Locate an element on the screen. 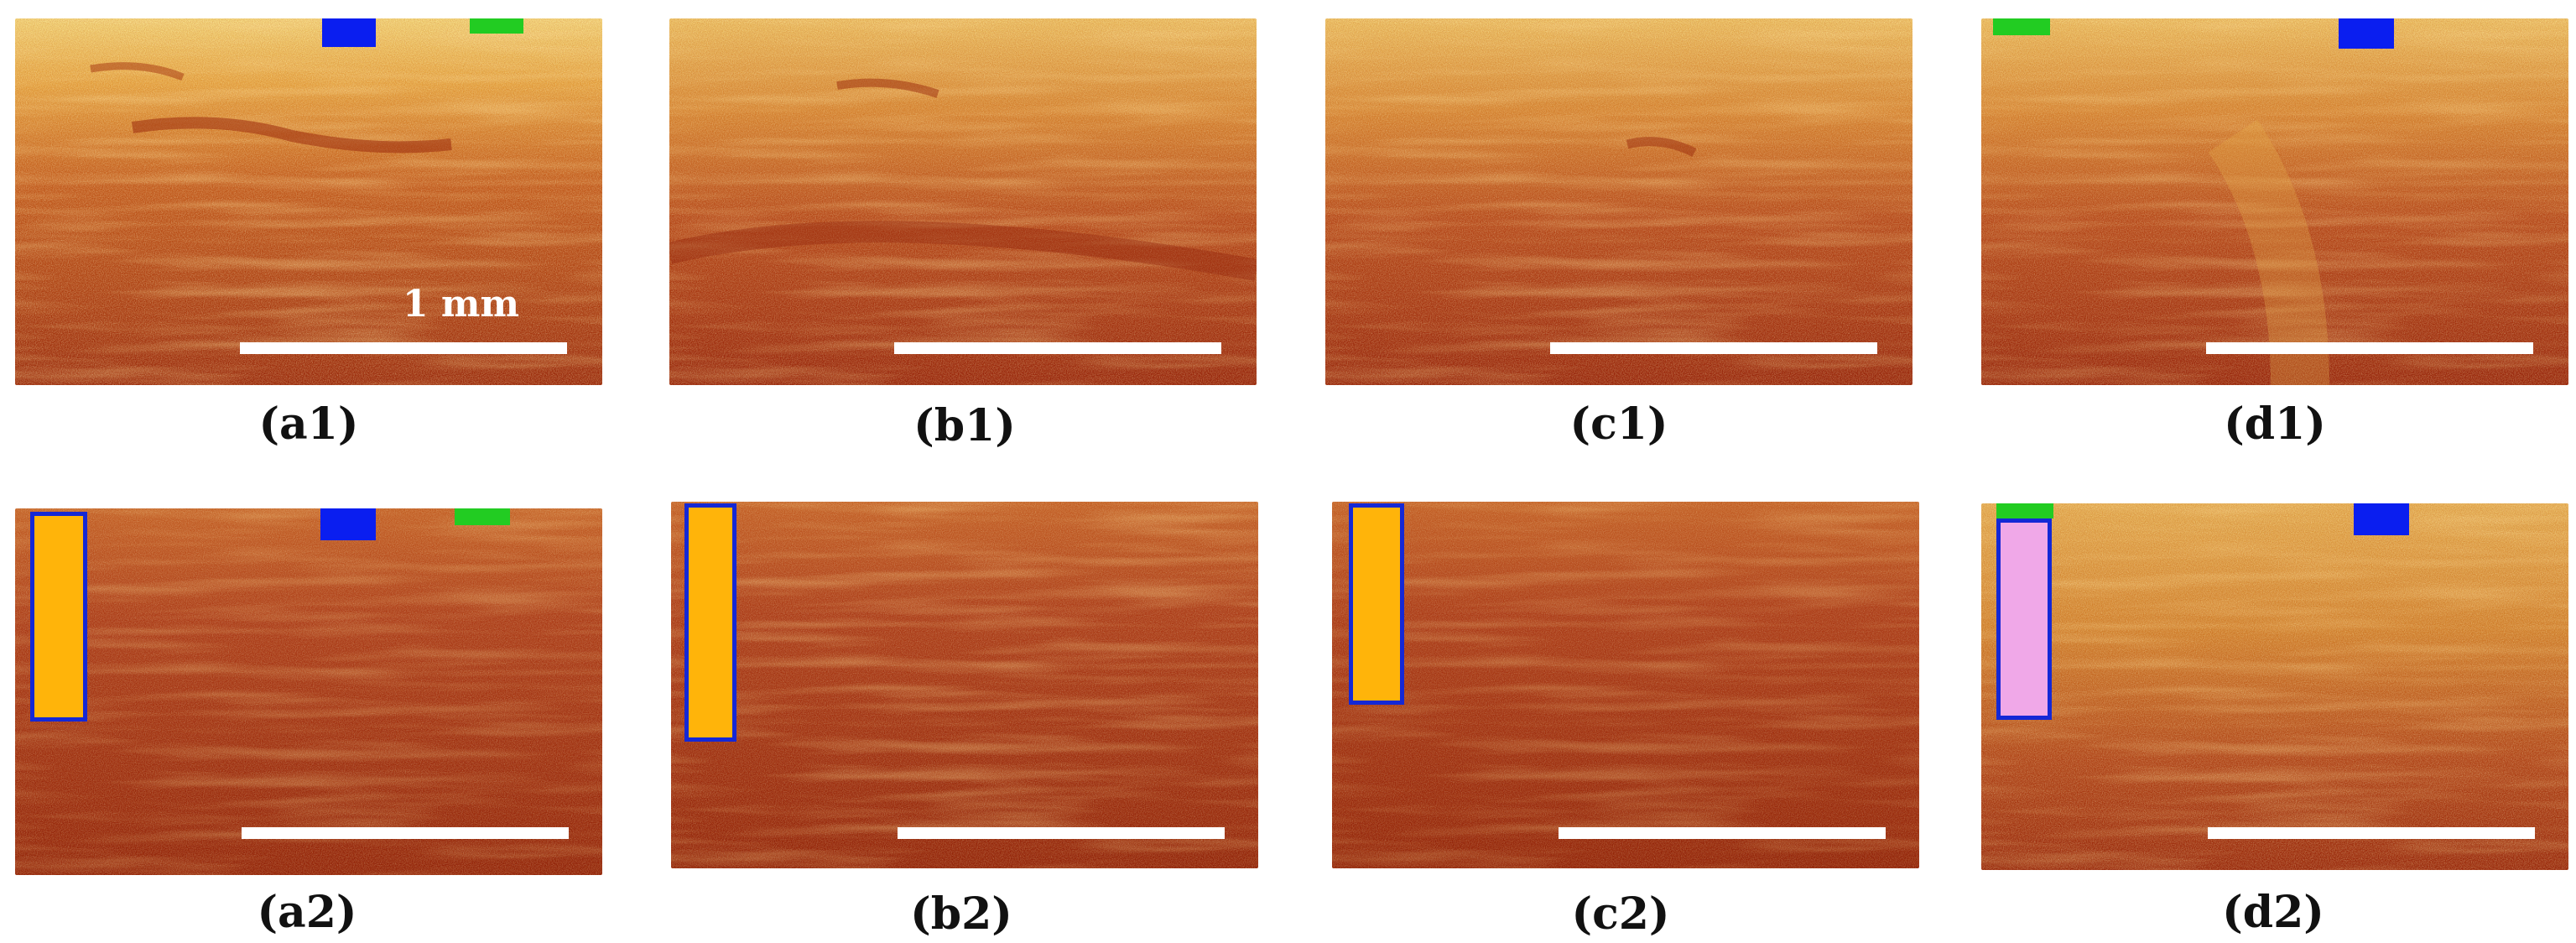  oct-image-c1 is located at coordinates (1618, 201).